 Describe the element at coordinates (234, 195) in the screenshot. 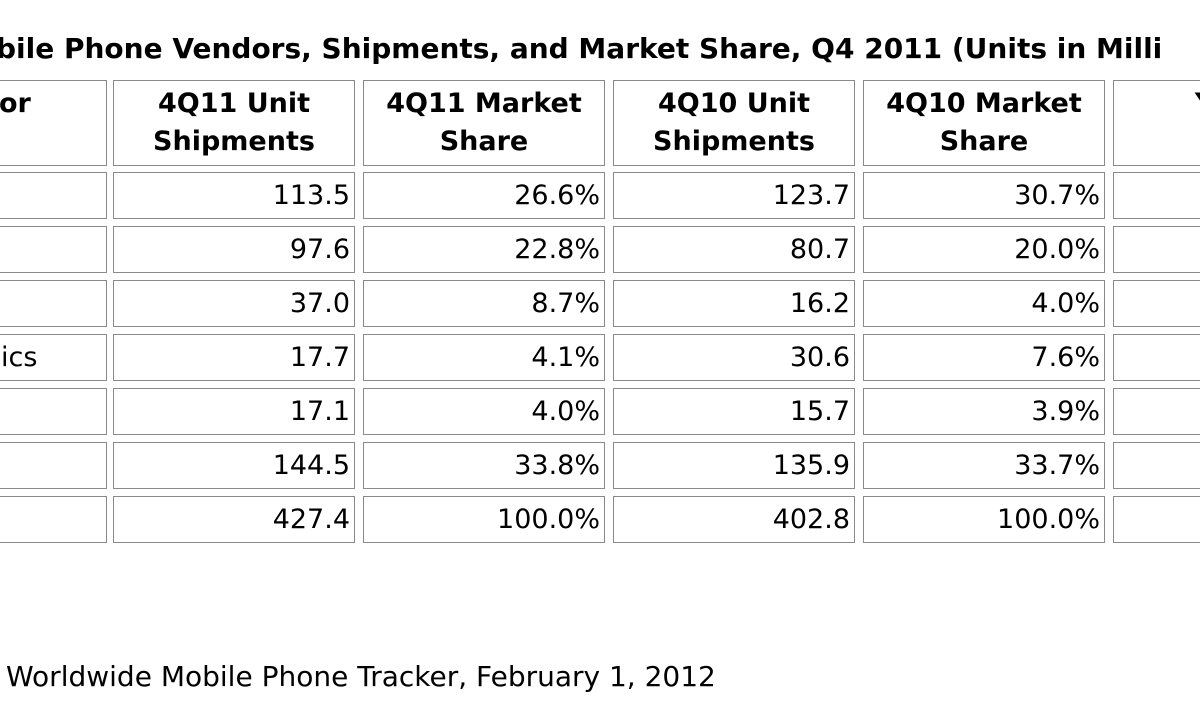

I see `table-cell: 113.5` at that location.